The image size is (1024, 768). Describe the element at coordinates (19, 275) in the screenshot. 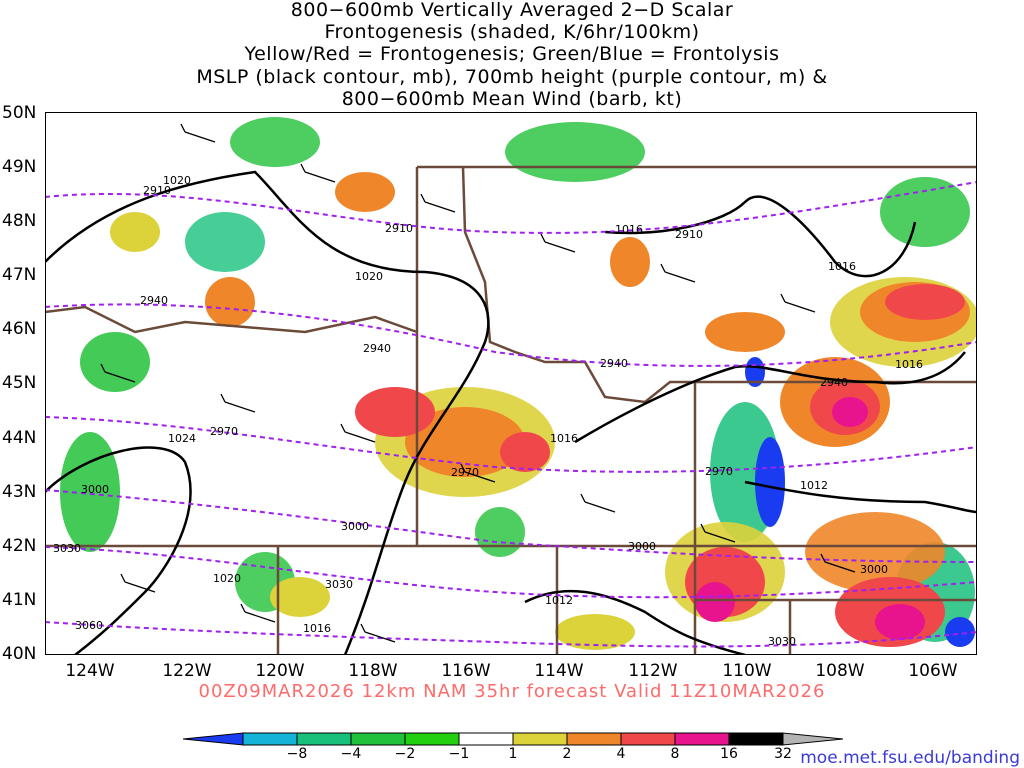

I see `lat-label: 47N` at that location.